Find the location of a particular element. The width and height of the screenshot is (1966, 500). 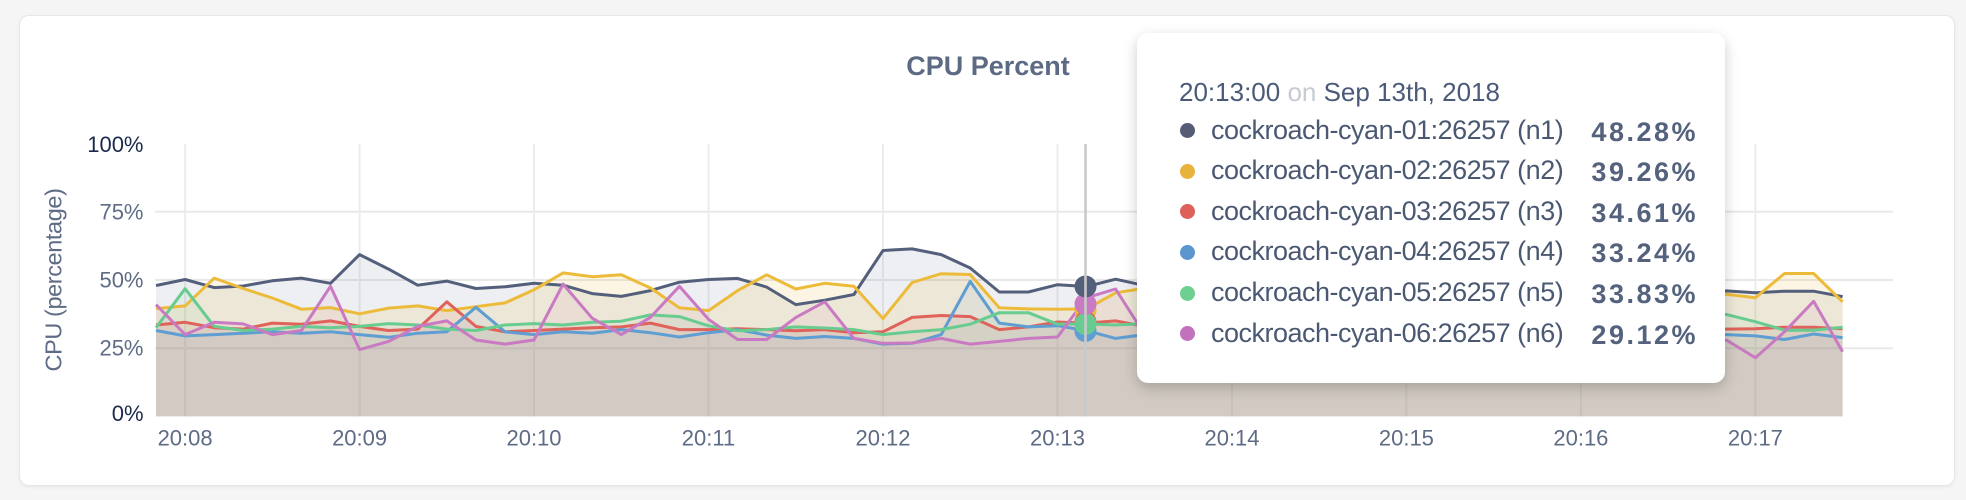

svg-text: 20:10 is located at coordinates (533, 438).